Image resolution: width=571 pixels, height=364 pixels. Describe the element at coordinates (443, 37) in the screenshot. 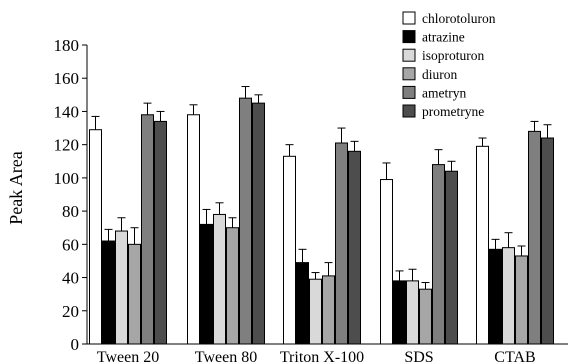

I see `legend-label-atrazine: atrazine` at that location.